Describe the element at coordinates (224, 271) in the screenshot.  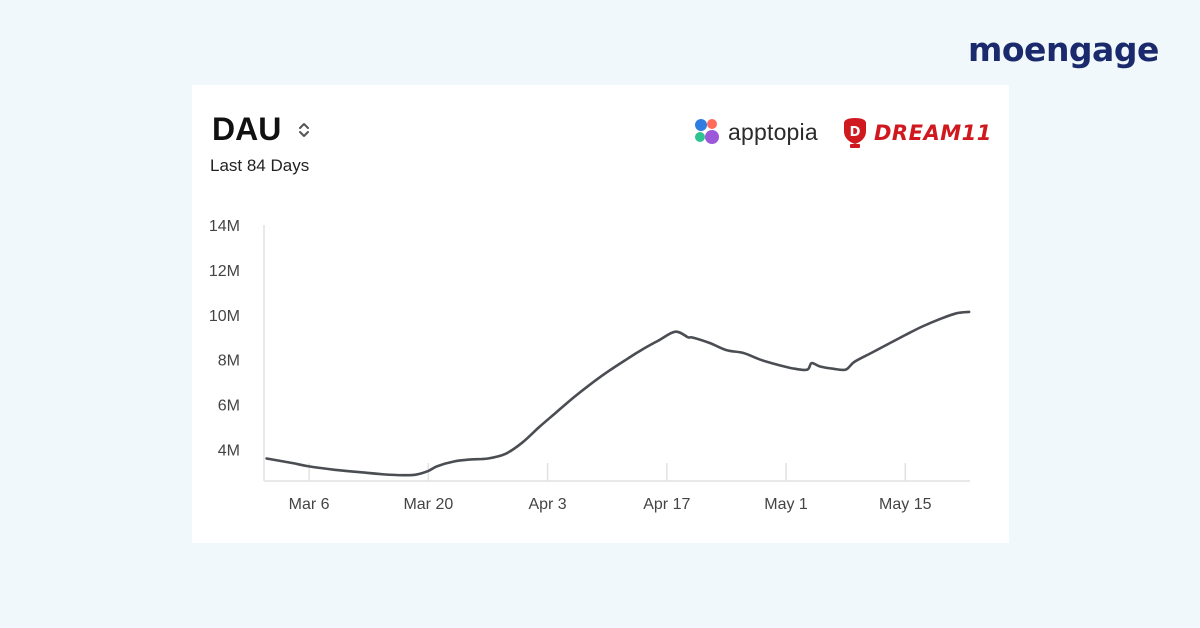
I see `y-tick-label: 12M` at that location.